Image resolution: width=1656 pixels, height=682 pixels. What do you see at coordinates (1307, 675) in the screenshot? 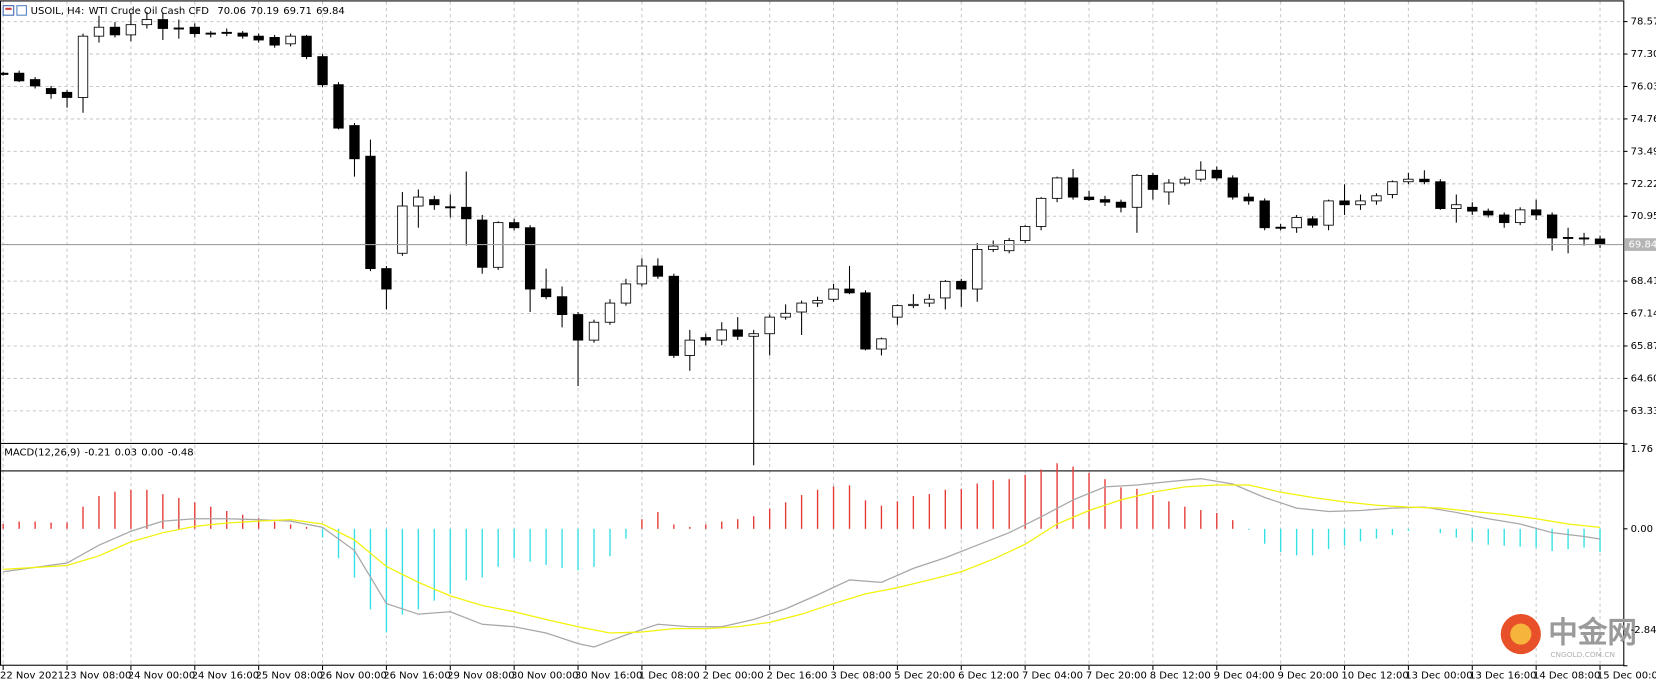
I see `x-tick-label: 9 Dec 20:00` at bounding box center [1307, 675].